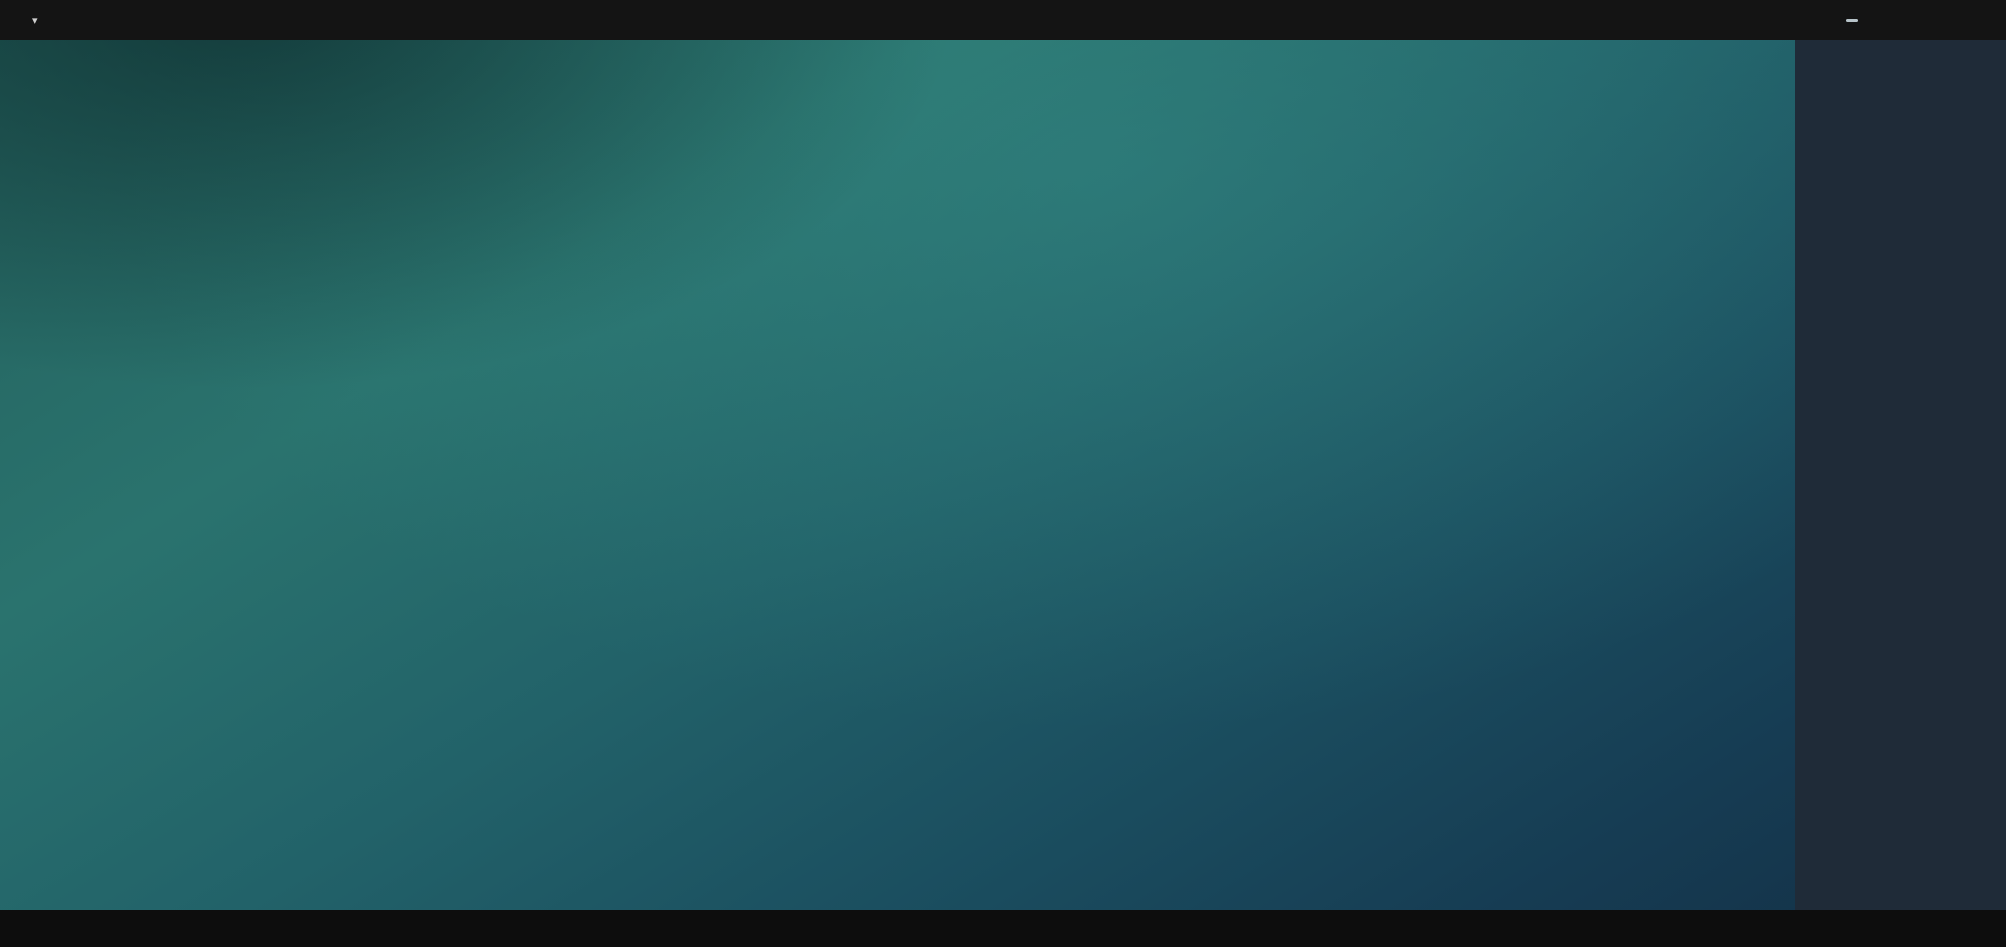 This screenshot has height=947, width=2006. What do you see at coordinates (274, 357) in the screenshot?
I see `iowait-sparkline` at bounding box center [274, 357].